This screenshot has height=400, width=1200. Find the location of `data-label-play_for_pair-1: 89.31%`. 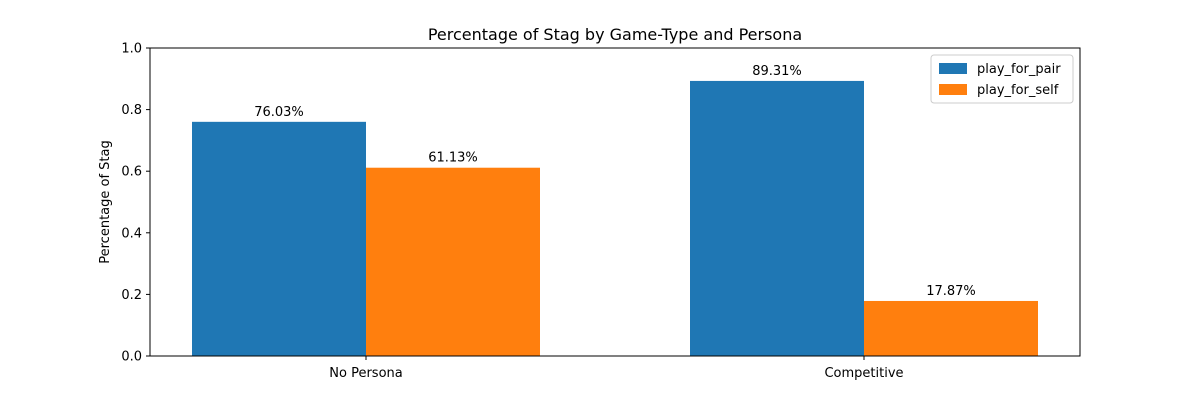

data-label-play_for_pair-1: 89.31% is located at coordinates (777, 71).